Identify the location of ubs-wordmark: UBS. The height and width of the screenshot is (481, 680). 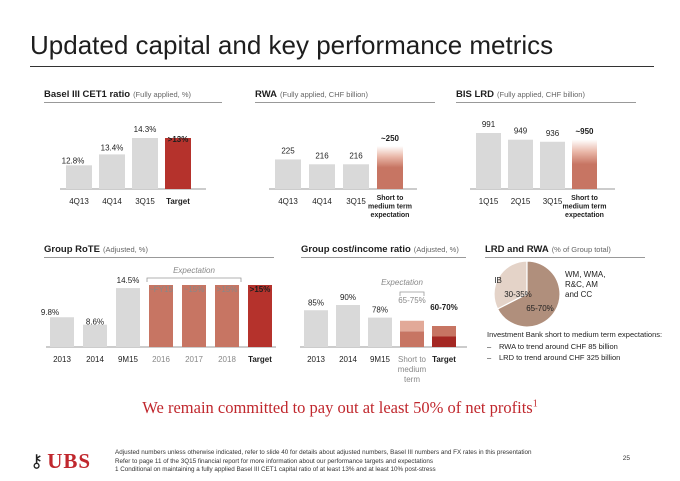
(69, 461).